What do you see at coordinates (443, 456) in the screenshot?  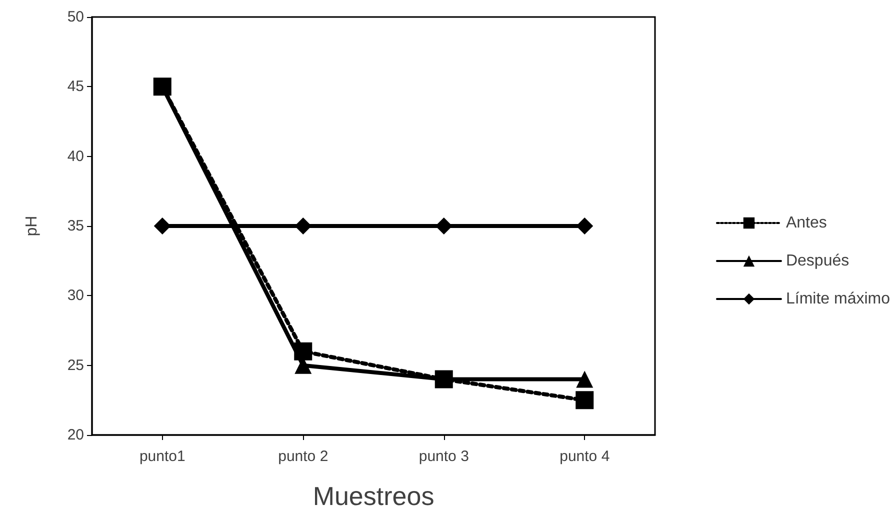 I see `x-tick-label: punto 3` at bounding box center [443, 456].